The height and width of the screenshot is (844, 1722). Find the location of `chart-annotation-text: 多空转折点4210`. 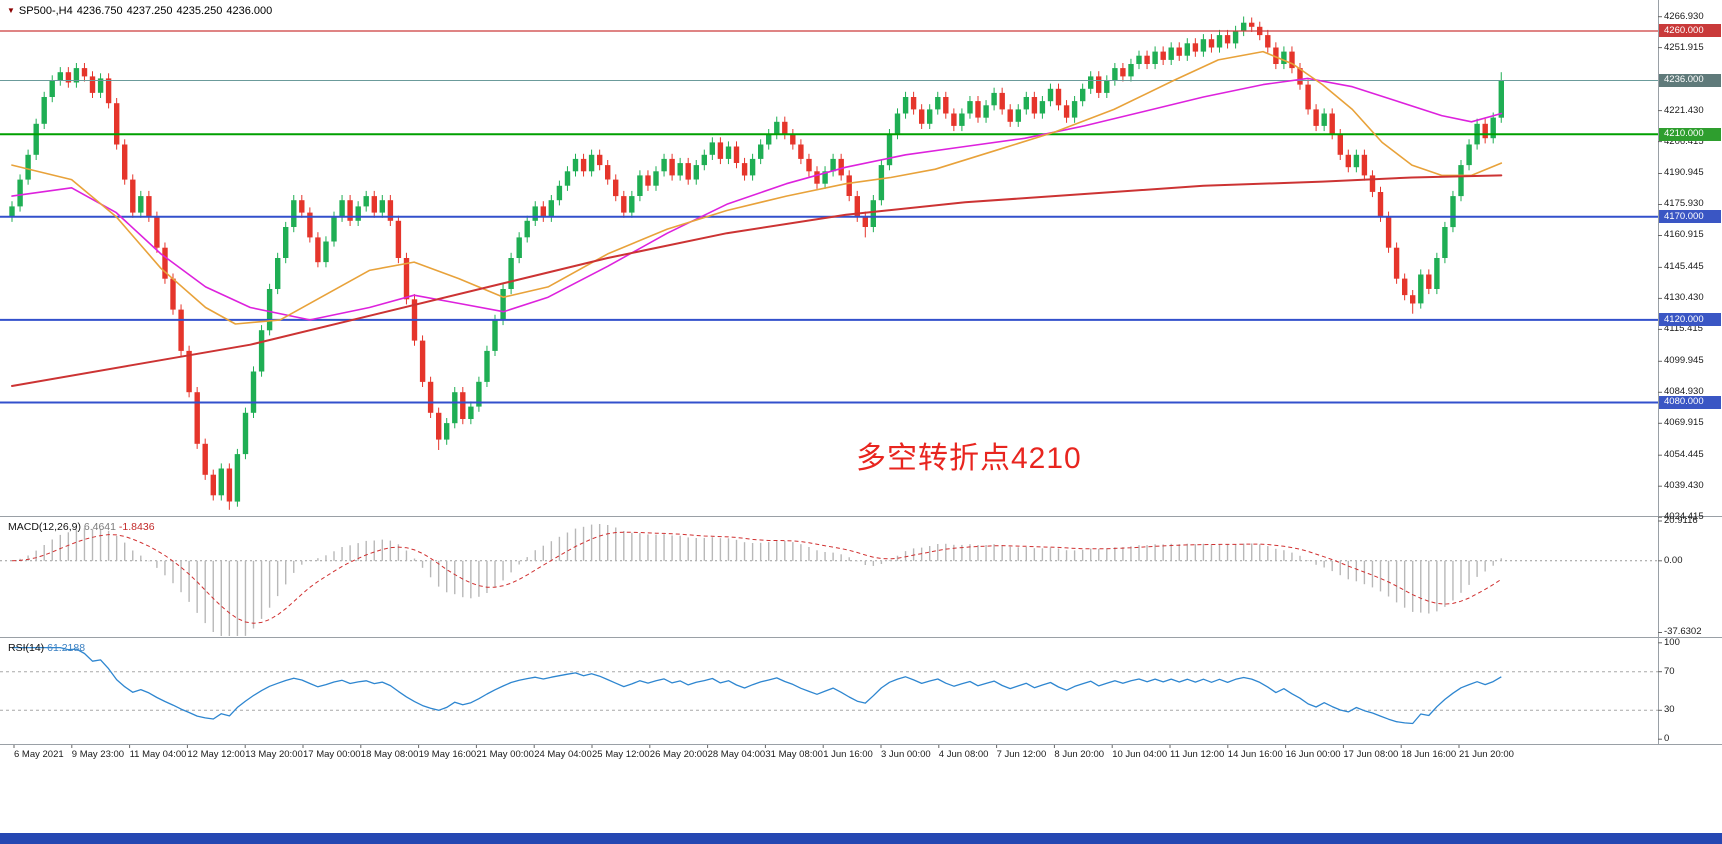

chart-annotation-text: 多空转折点4210 is located at coordinates (969, 458).